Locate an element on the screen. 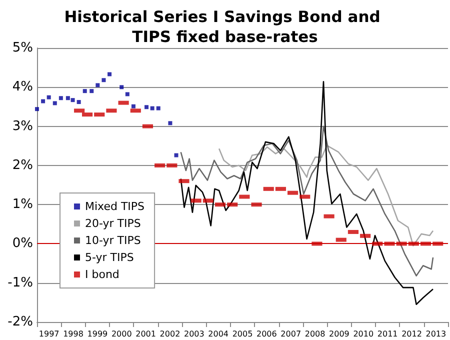 This screenshot has width=450, height=340. legend-label: 5-yr TIPS is located at coordinates (109, 257).